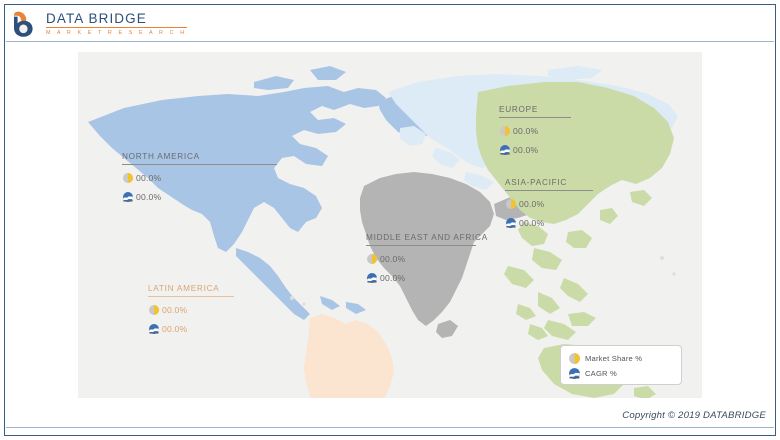 The width and height of the screenshot is (780, 440). I want to click on region-label-latin-america: LATIN AMERICA 00.0% 00.0%, so click(191, 309).